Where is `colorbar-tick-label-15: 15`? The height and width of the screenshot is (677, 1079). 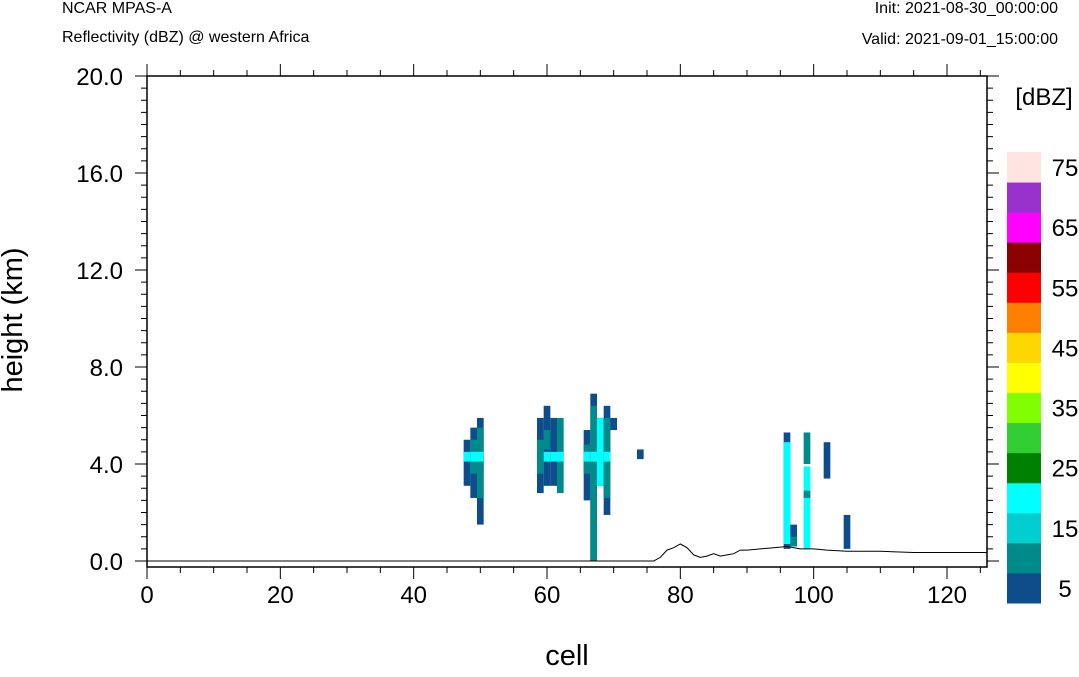
colorbar-tick-label-15: 15 is located at coordinates (1065, 529).